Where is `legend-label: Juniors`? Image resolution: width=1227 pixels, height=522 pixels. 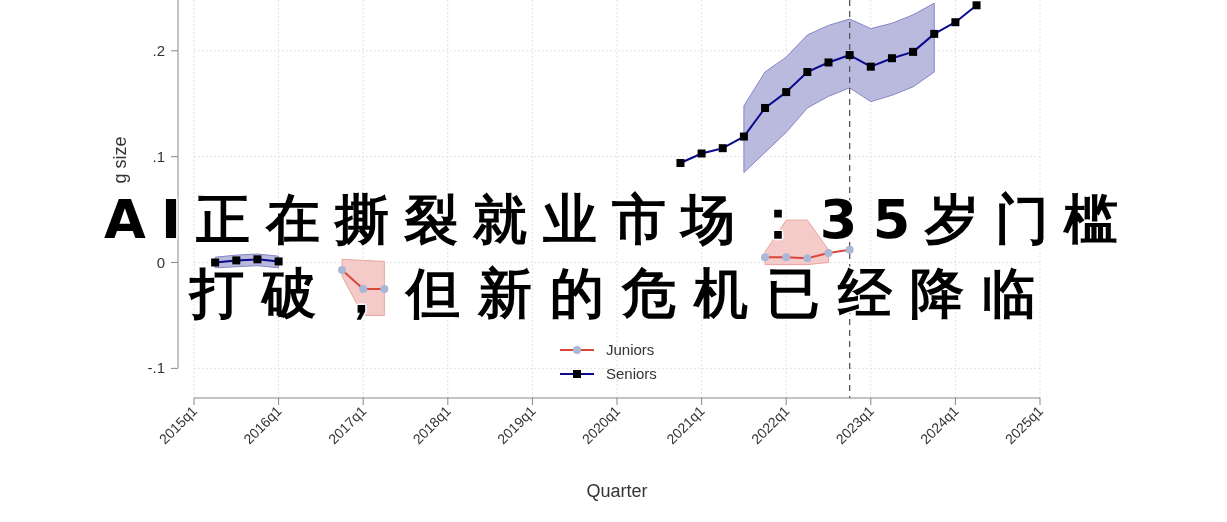
legend-label: Juniors is located at coordinates (630, 349).